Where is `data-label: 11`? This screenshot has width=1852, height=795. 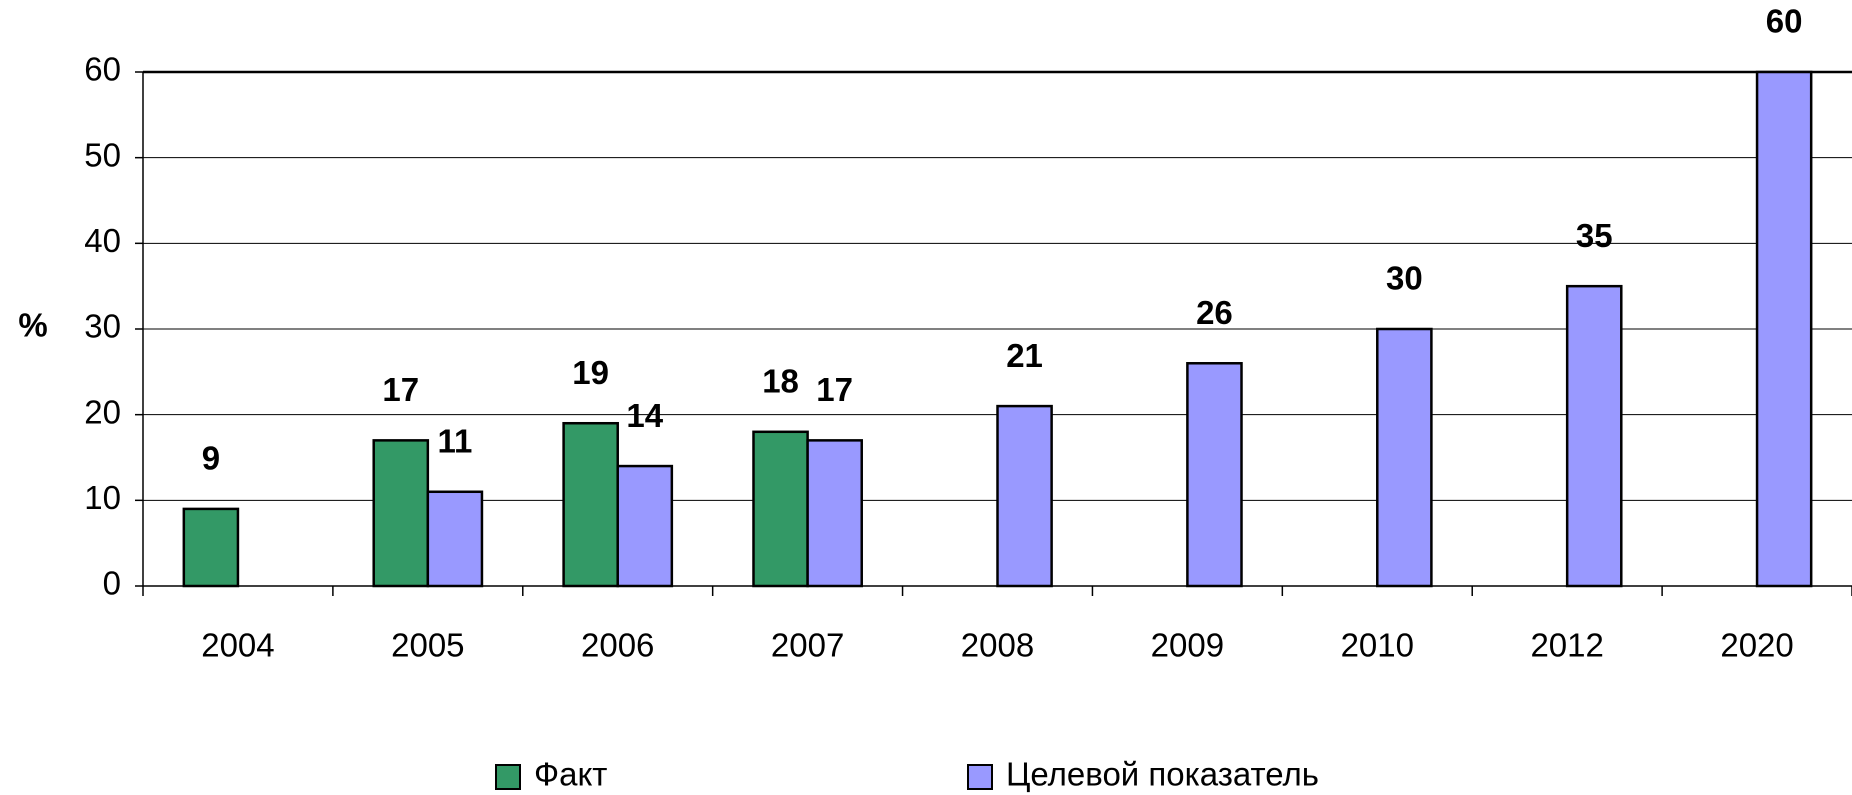 data-label: 11 is located at coordinates (454, 440).